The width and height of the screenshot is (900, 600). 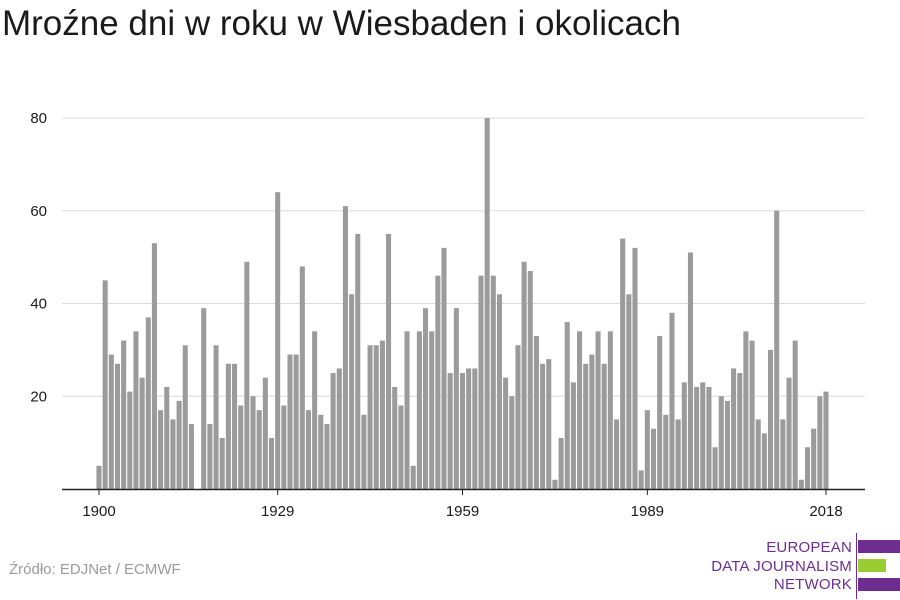 What do you see at coordinates (376, 417) in the screenshot?
I see `bar-1945` at bounding box center [376, 417].